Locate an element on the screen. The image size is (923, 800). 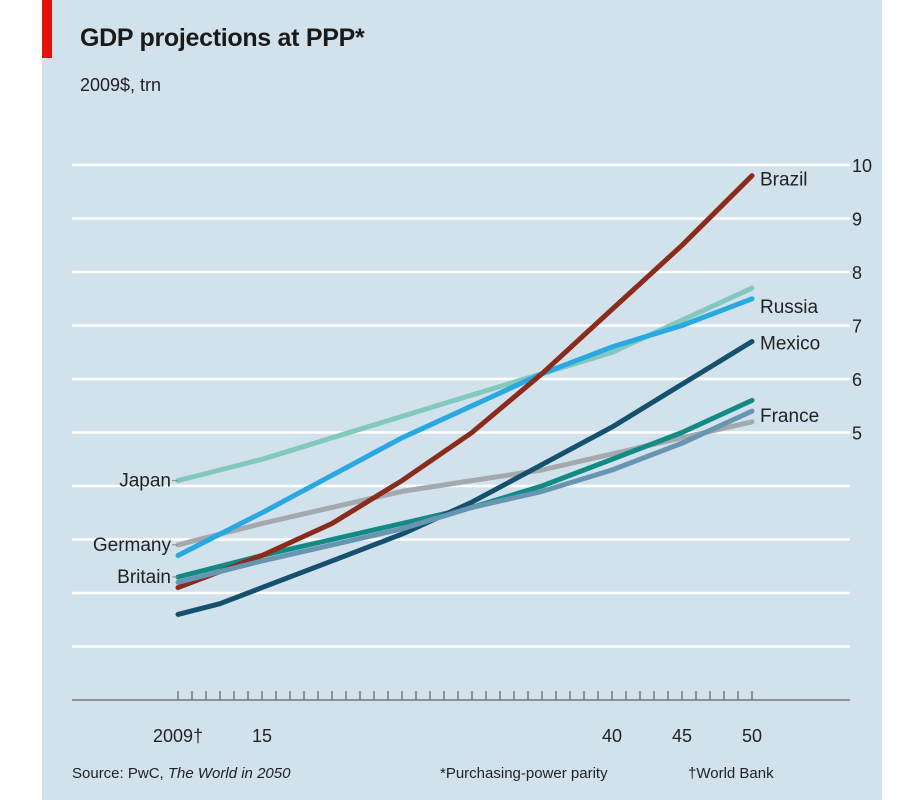
y-tick-label: 10 is located at coordinates (862, 166).